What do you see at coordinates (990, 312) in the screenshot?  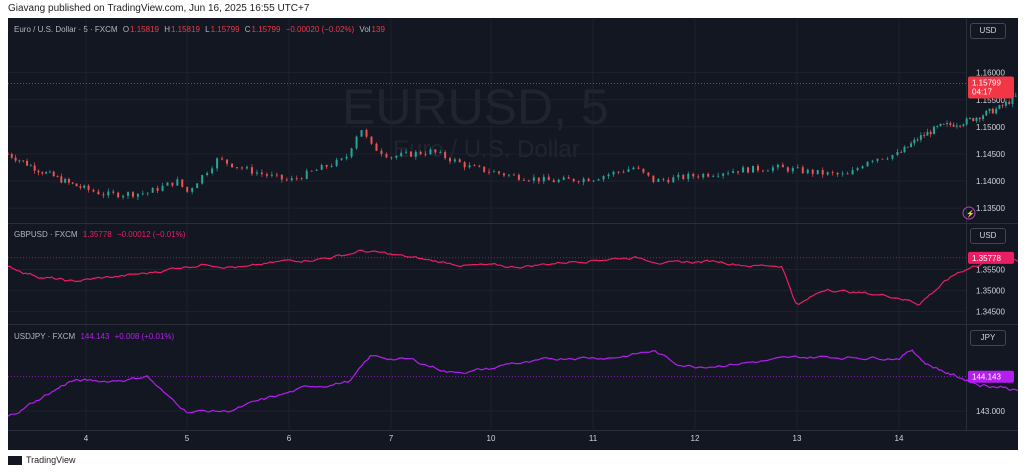 I see `y-tick-label: 1.34500` at bounding box center [990, 312].